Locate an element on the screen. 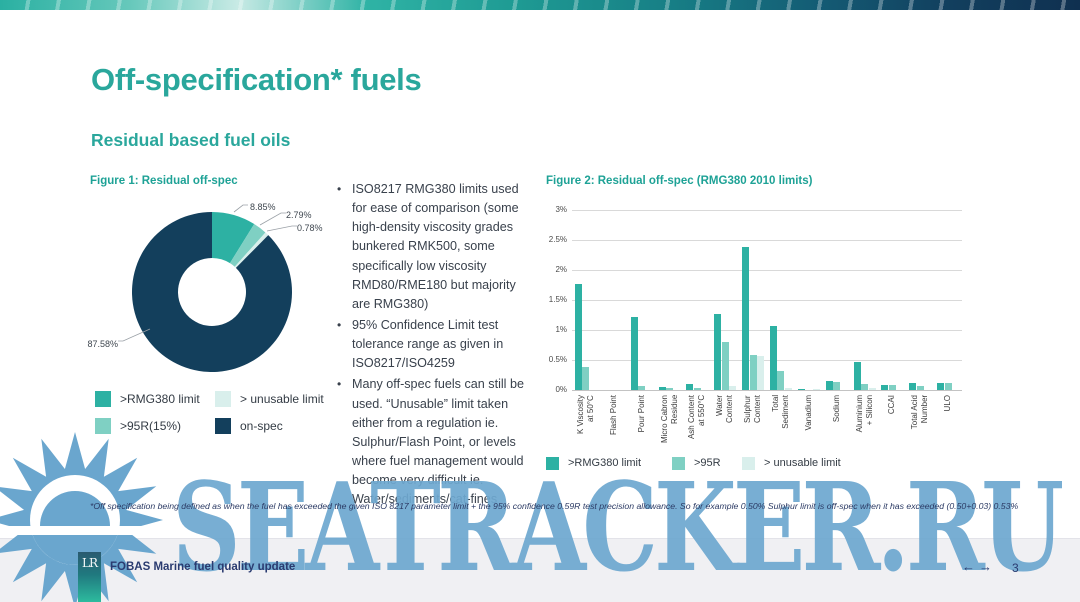  x-axis-label-text: Pour Point is located at coordinates (641, 414).